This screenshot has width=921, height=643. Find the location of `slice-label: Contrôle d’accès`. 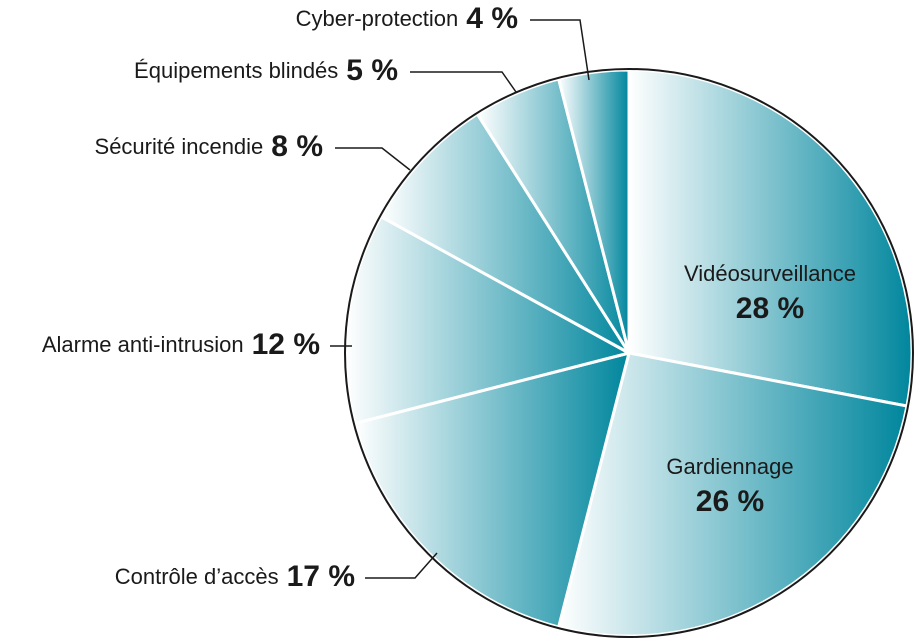

slice-label: Contrôle d’accès is located at coordinates (197, 576).